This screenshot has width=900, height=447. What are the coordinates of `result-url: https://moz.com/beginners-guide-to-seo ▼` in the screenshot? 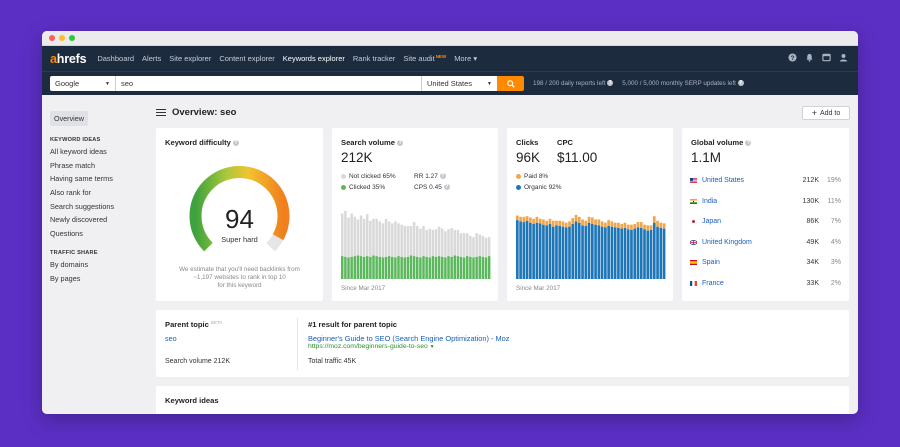 It's located at (371, 346).